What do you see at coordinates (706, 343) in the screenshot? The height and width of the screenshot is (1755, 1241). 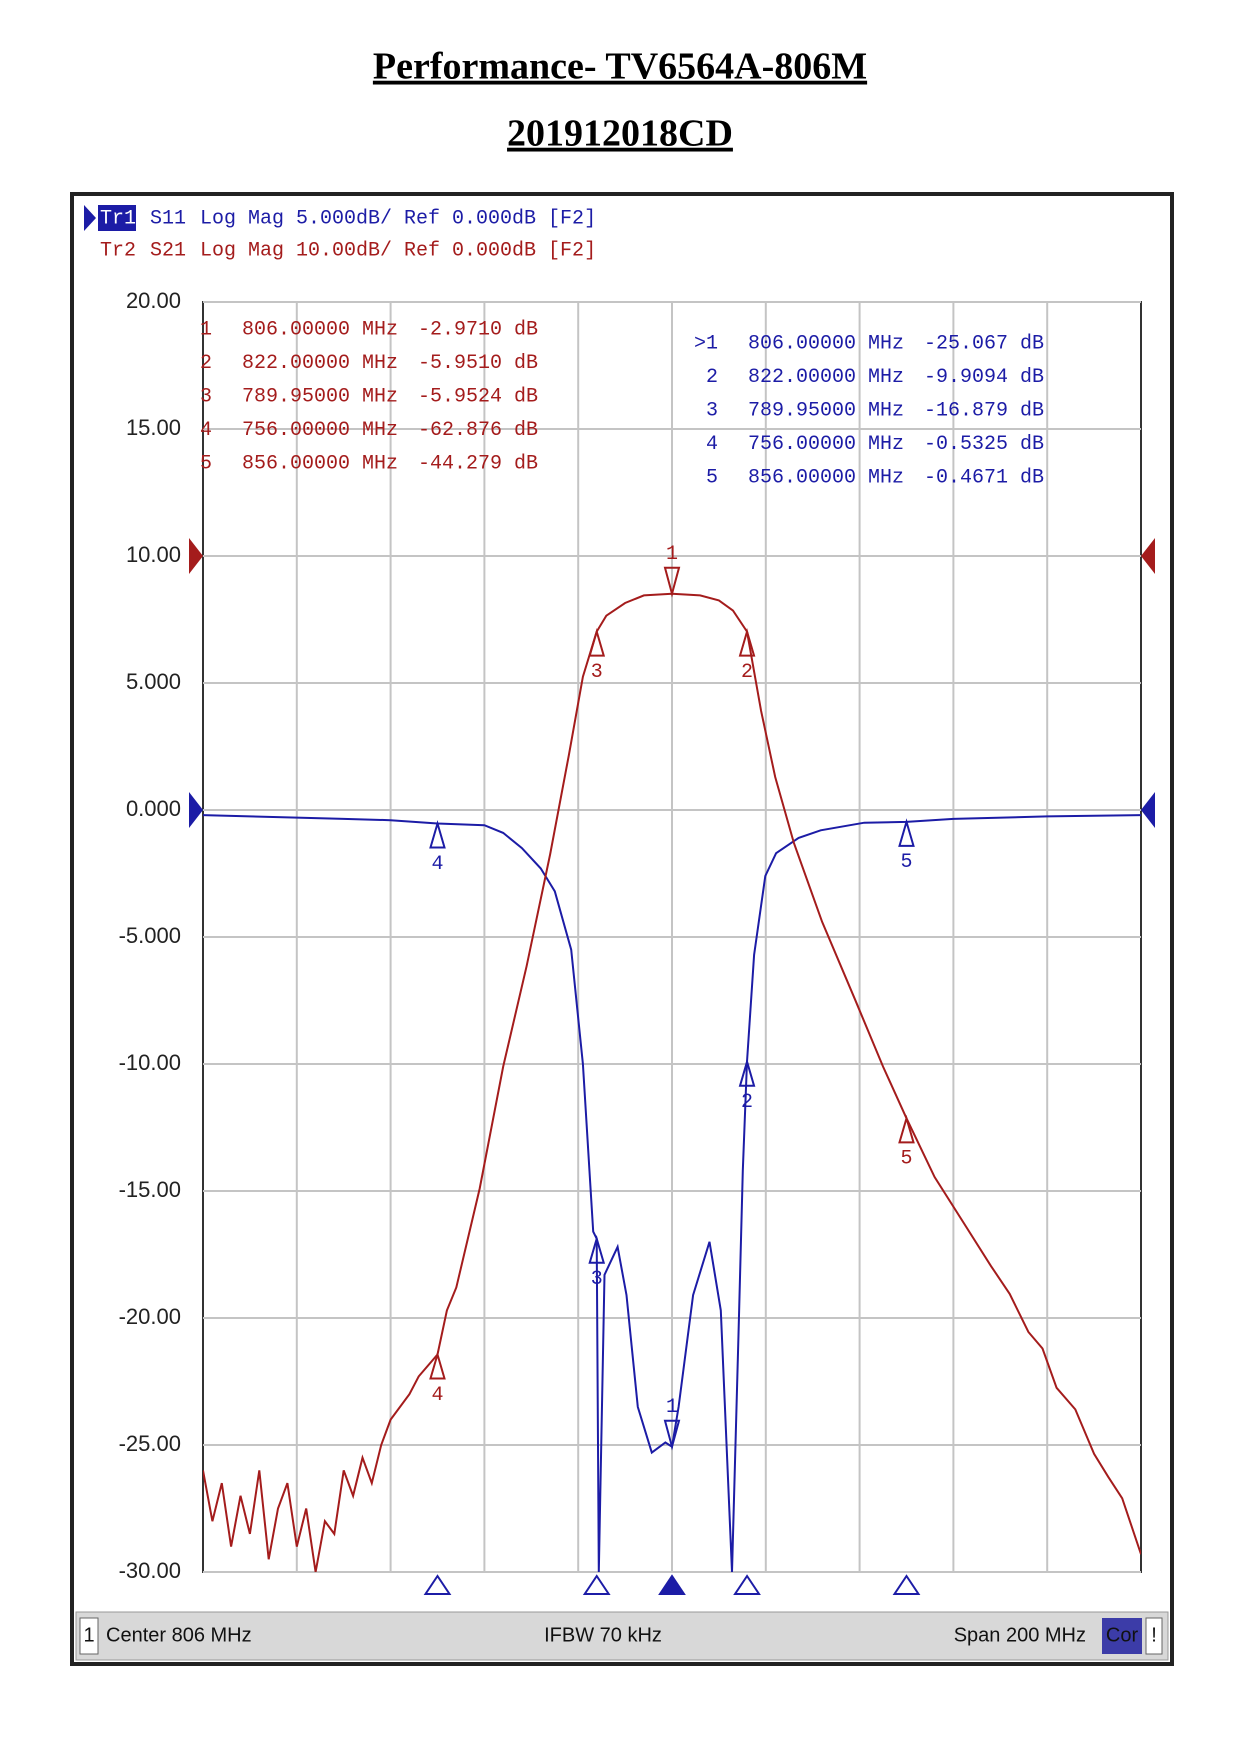 I see `marker-table-label: >1` at bounding box center [706, 343].